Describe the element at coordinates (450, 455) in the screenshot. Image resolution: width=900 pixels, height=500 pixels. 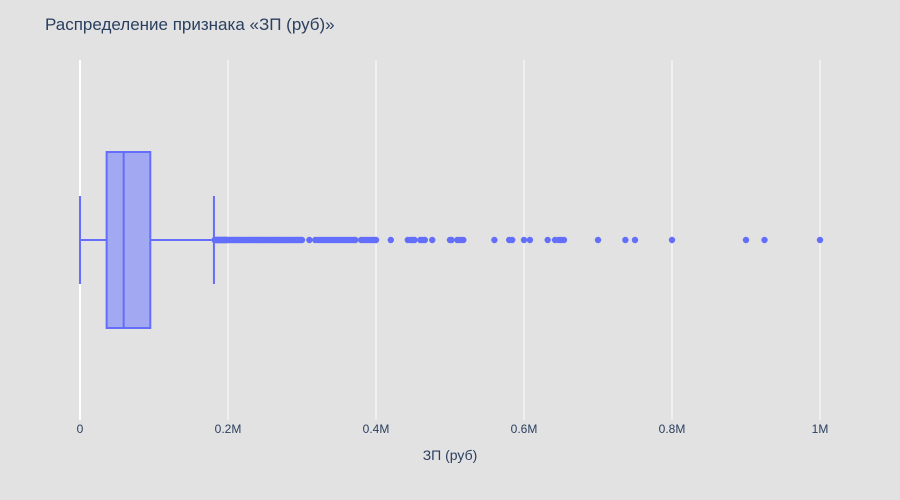
I see `x-axis-title: ЗП (руб)` at that location.